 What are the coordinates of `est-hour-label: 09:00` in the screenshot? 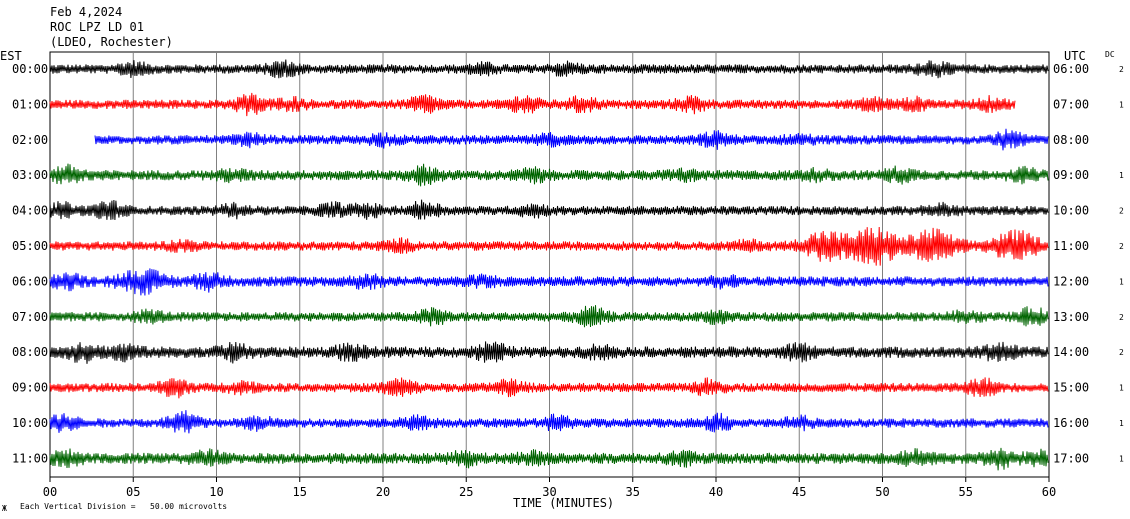 It's located at (30, 388).